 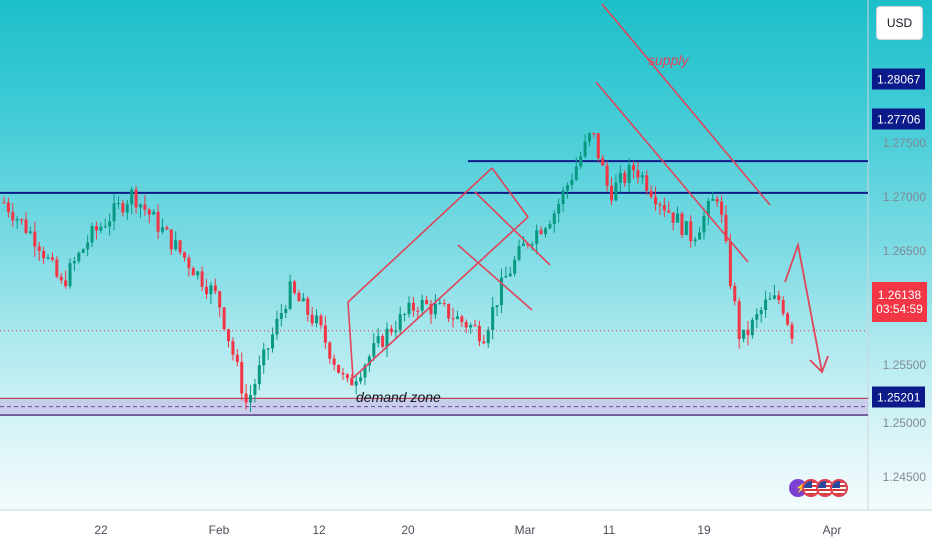 What do you see at coordinates (904, 251) in the screenshot?
I see `y-tick-label: 1.26500` at bounding box center [904, 251].